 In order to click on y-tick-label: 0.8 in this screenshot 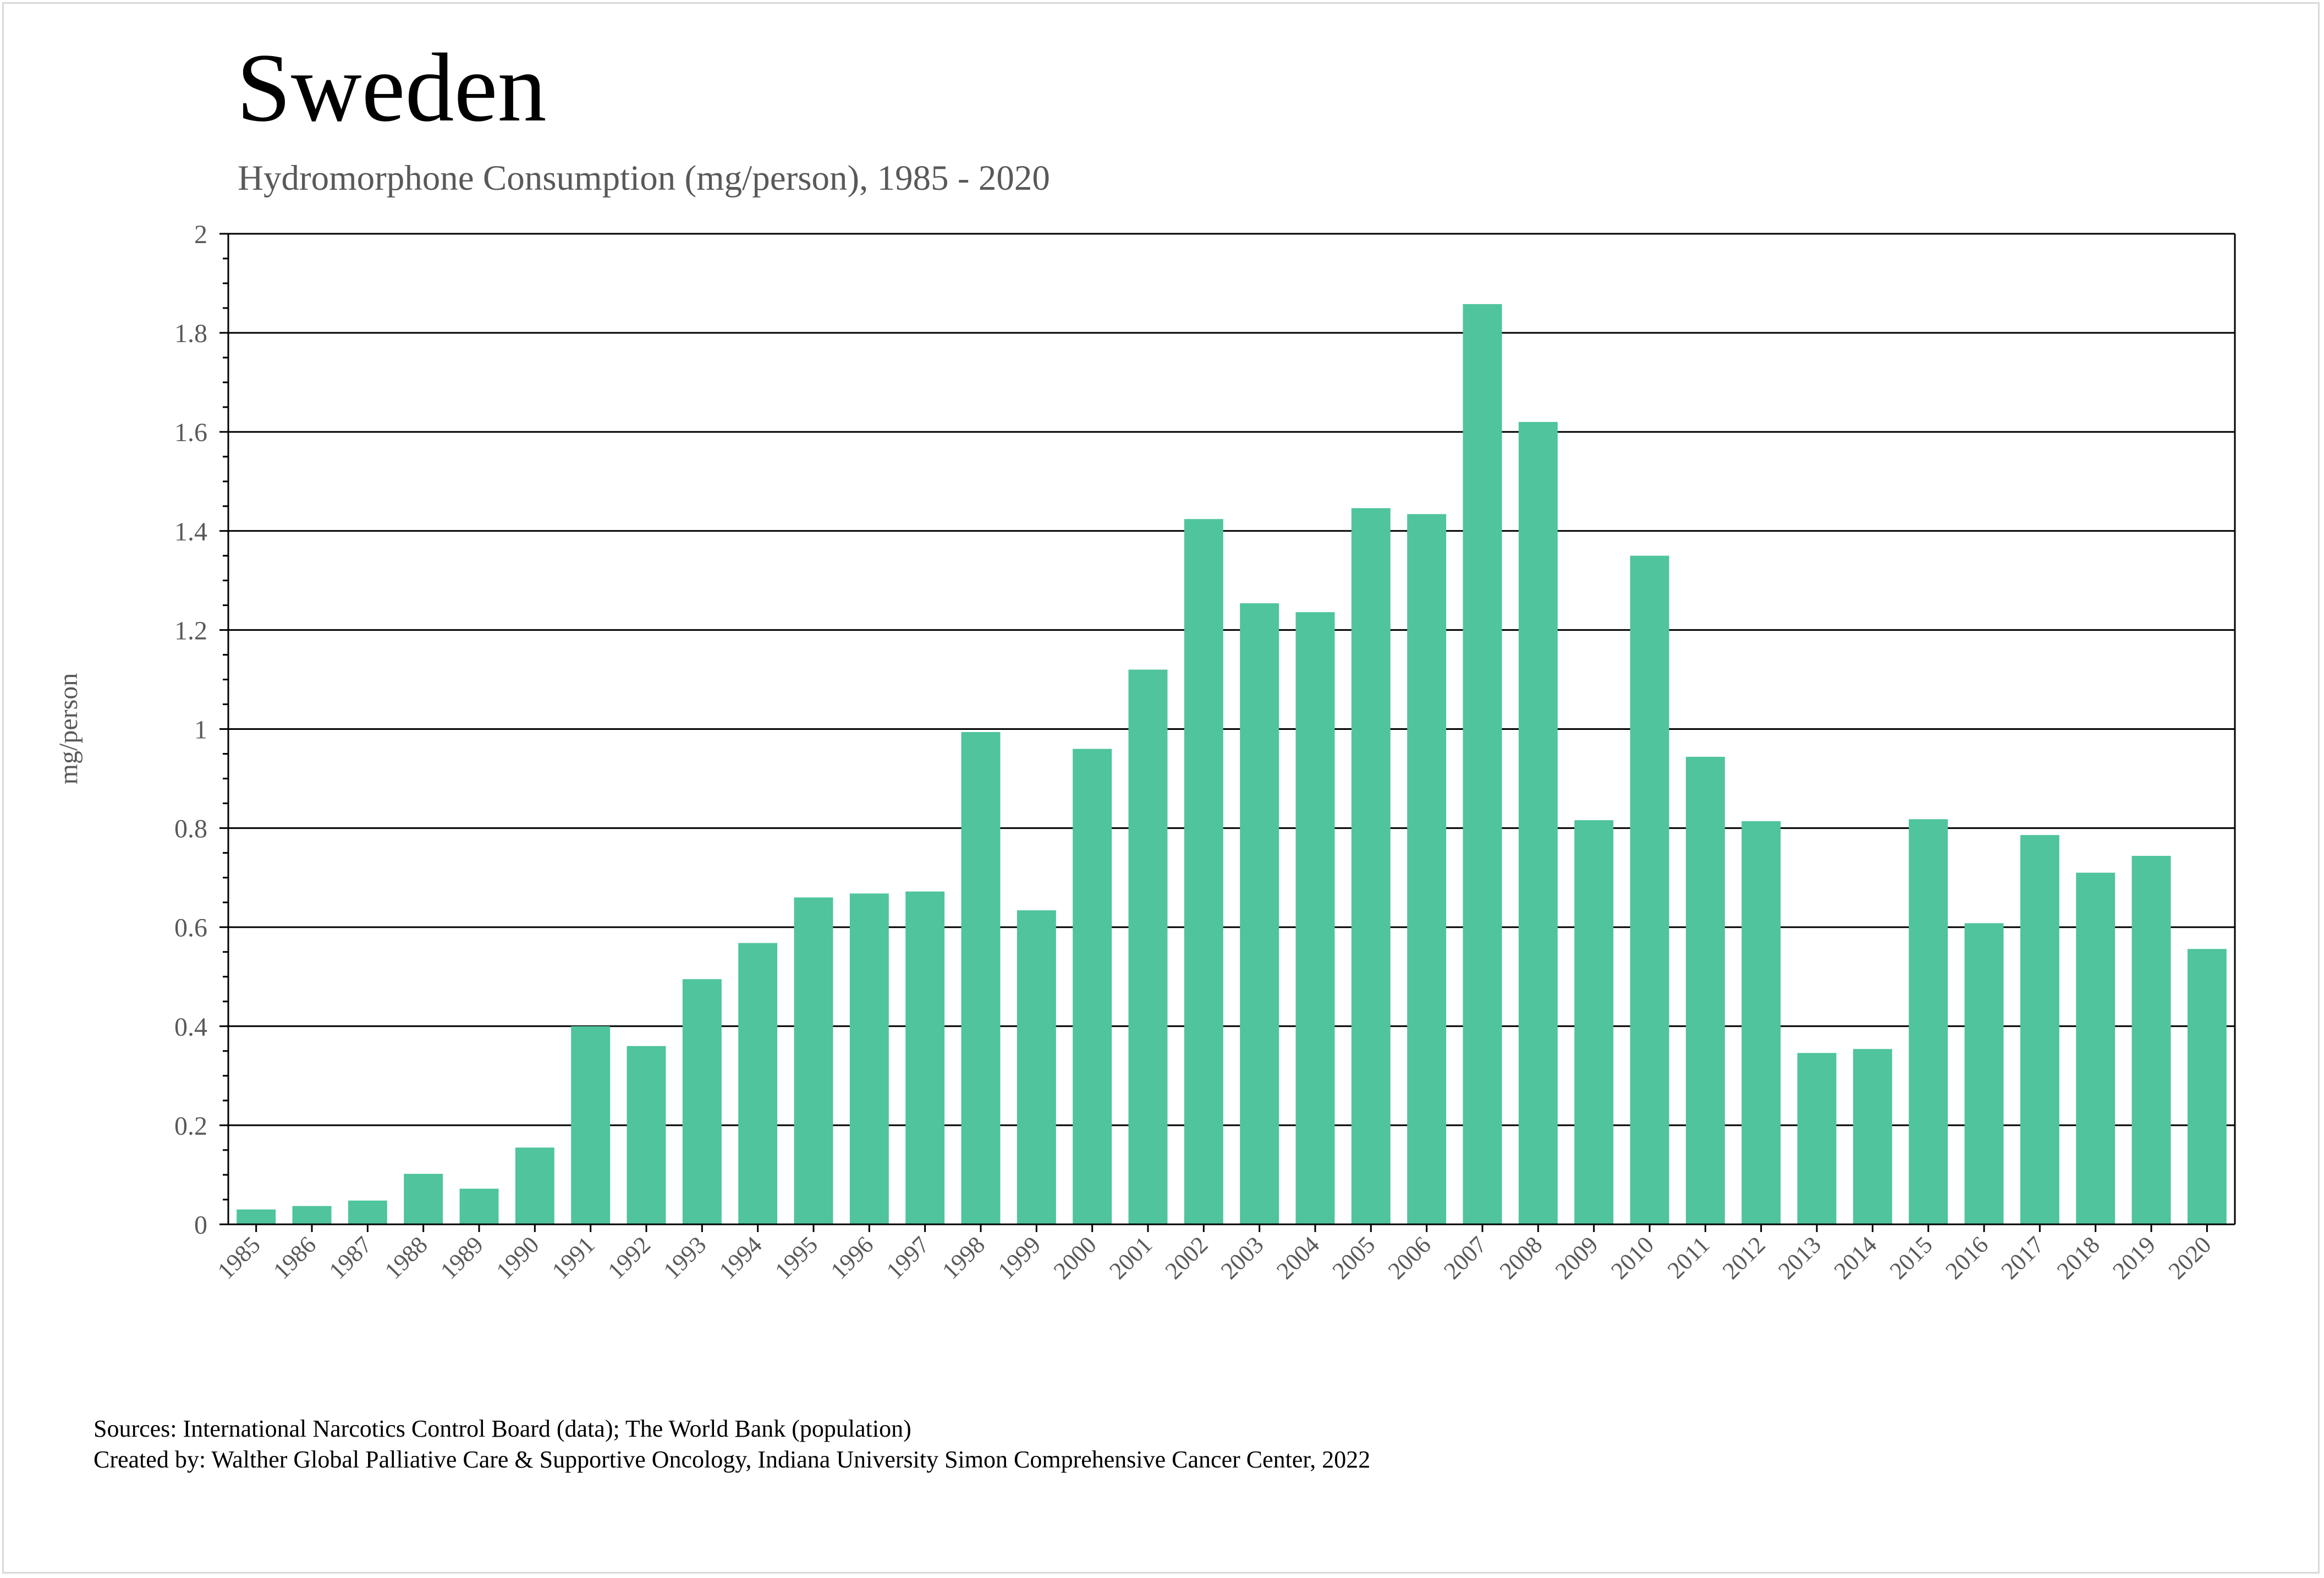, I will do `click(191, 829)`.